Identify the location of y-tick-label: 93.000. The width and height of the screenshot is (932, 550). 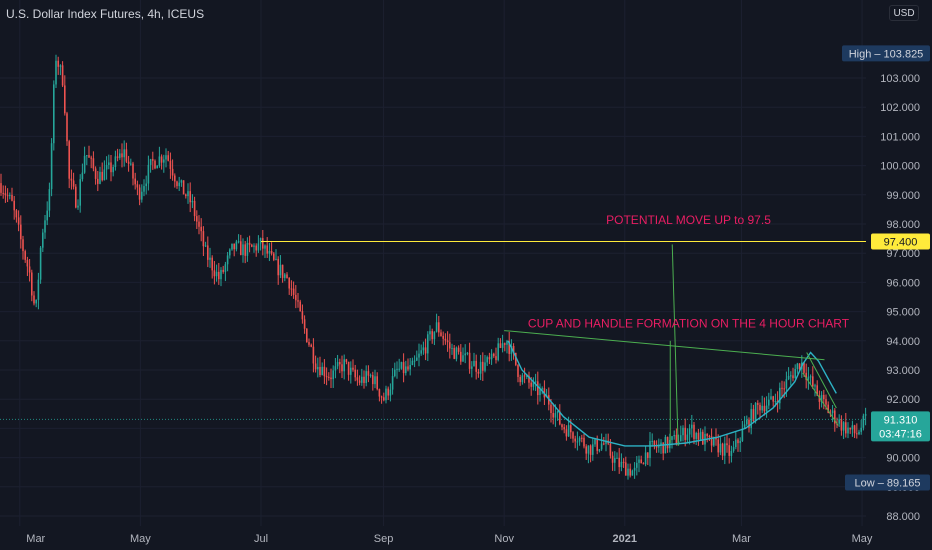
(903, 371).